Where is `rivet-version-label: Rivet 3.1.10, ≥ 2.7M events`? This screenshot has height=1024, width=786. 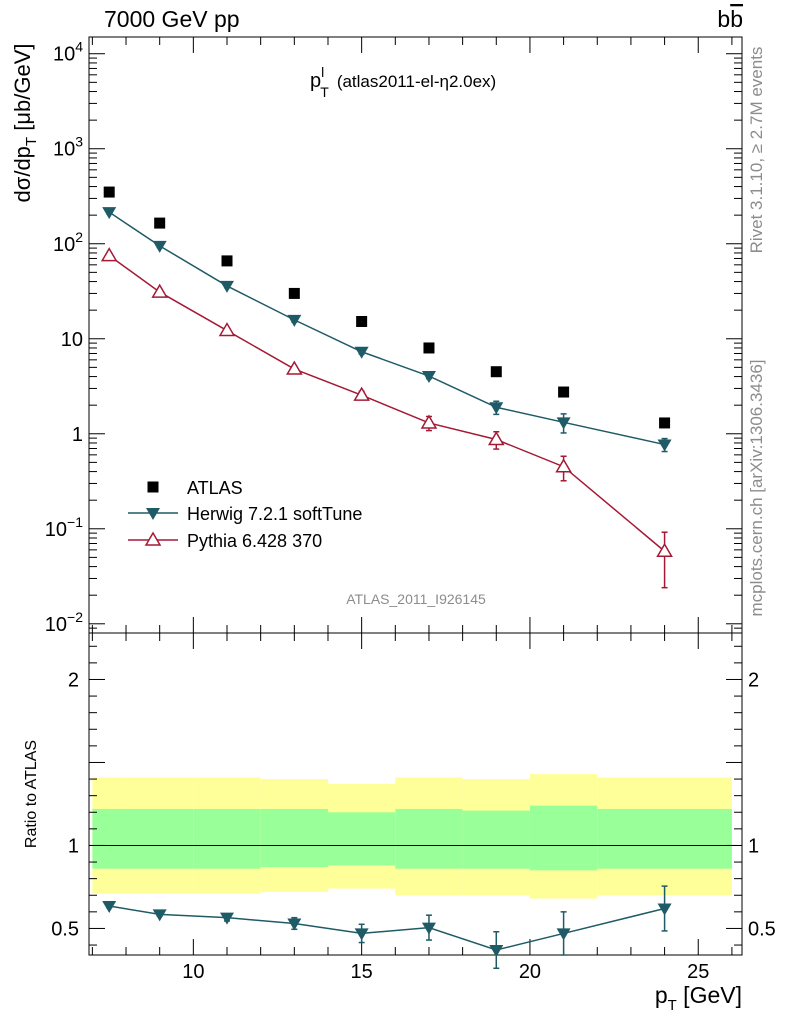 rivet-version-label: Rivet 3.1.10, ≥ 2.7M events is located at coordinates (756, 150).